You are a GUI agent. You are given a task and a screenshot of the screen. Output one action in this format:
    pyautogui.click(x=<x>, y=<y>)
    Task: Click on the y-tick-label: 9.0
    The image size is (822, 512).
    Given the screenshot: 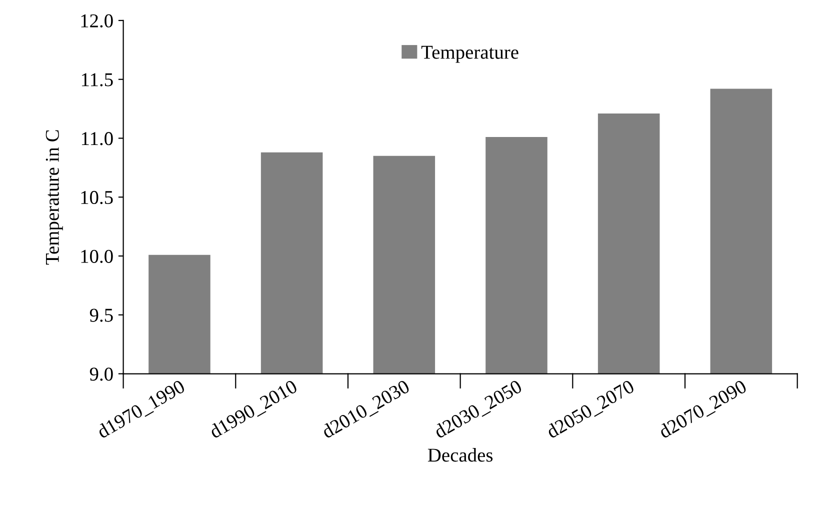 What is the action you would take?
    pyautogui.click(x=101, y=374)
    